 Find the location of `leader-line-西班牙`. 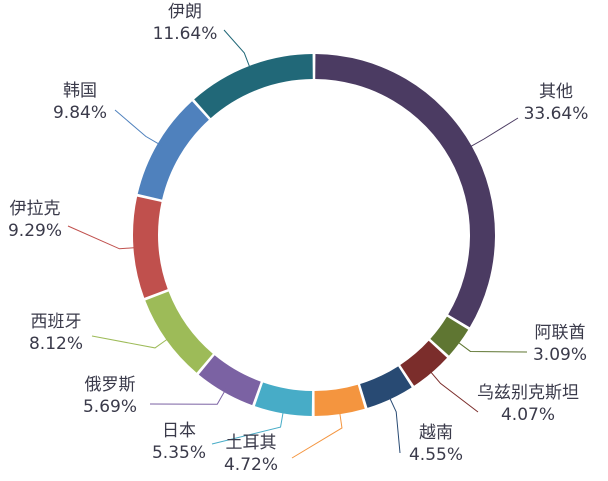

leader-line-西班牙 is located at coordinates (130, 342).